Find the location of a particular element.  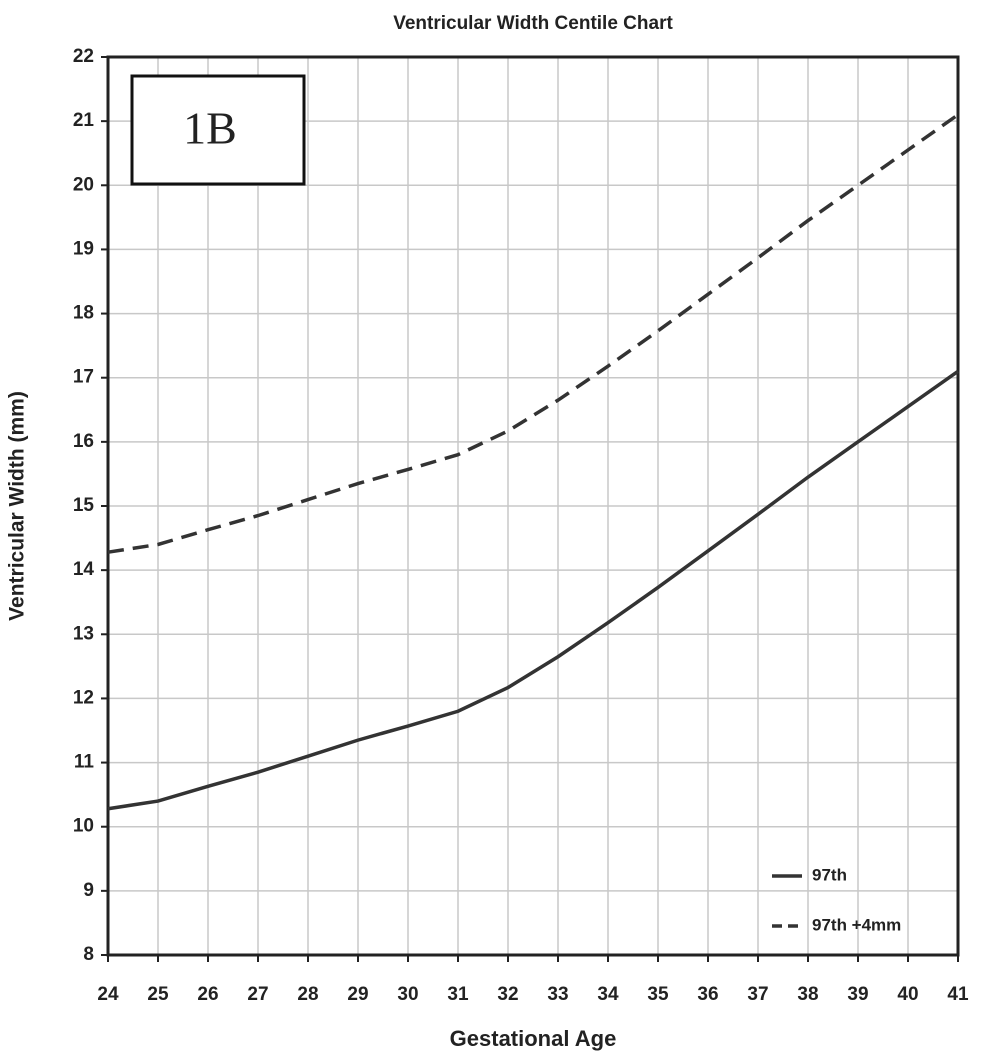

annotation: 1B is located at coordinates (210, 128).